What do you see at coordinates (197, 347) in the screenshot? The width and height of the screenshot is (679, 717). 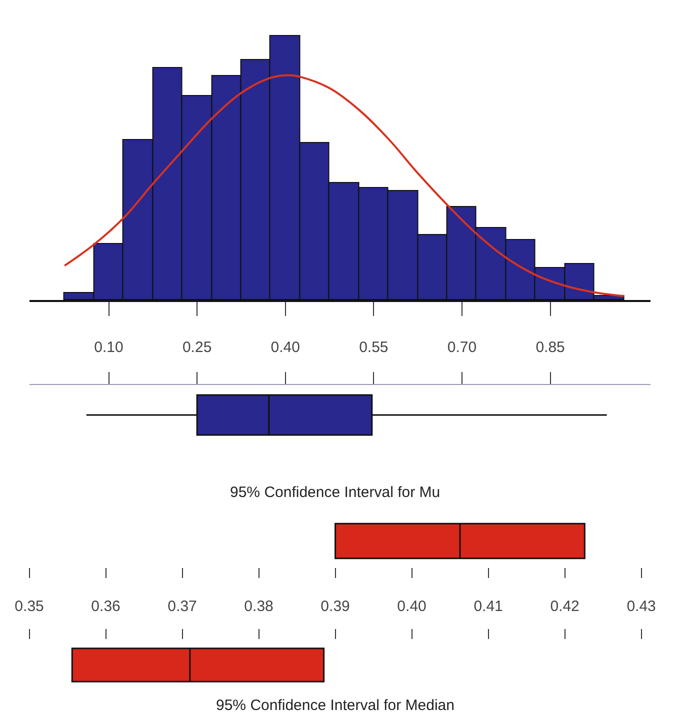 I see `x-tick-label: 0.25` at bounding box center [197, 347].